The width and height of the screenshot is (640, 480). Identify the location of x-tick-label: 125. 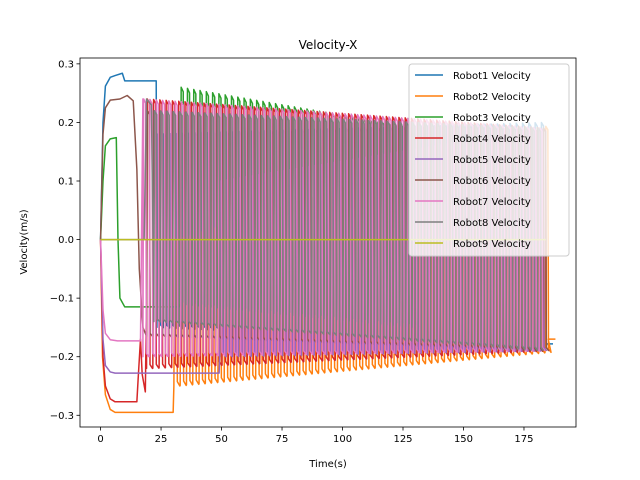
(402, 439).